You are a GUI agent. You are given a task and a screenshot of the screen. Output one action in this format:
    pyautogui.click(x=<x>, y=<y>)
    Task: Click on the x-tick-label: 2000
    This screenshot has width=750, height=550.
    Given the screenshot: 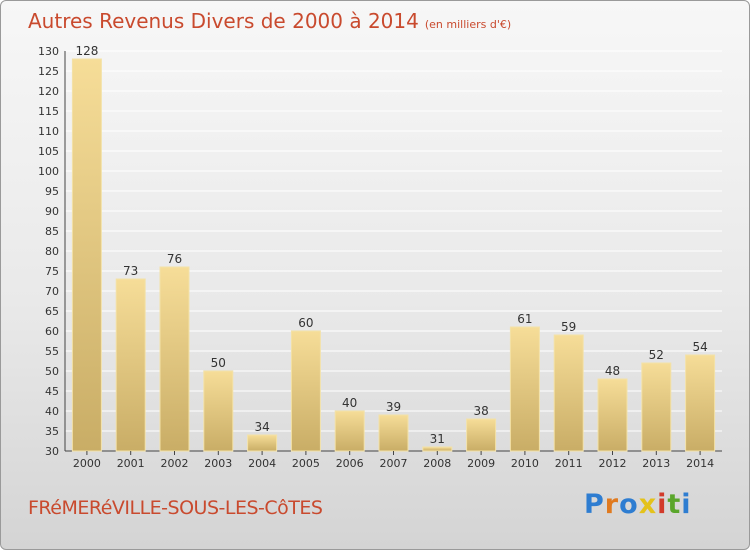 What is the action you would take?
    pyautogui.click(x=87, y=463)
    